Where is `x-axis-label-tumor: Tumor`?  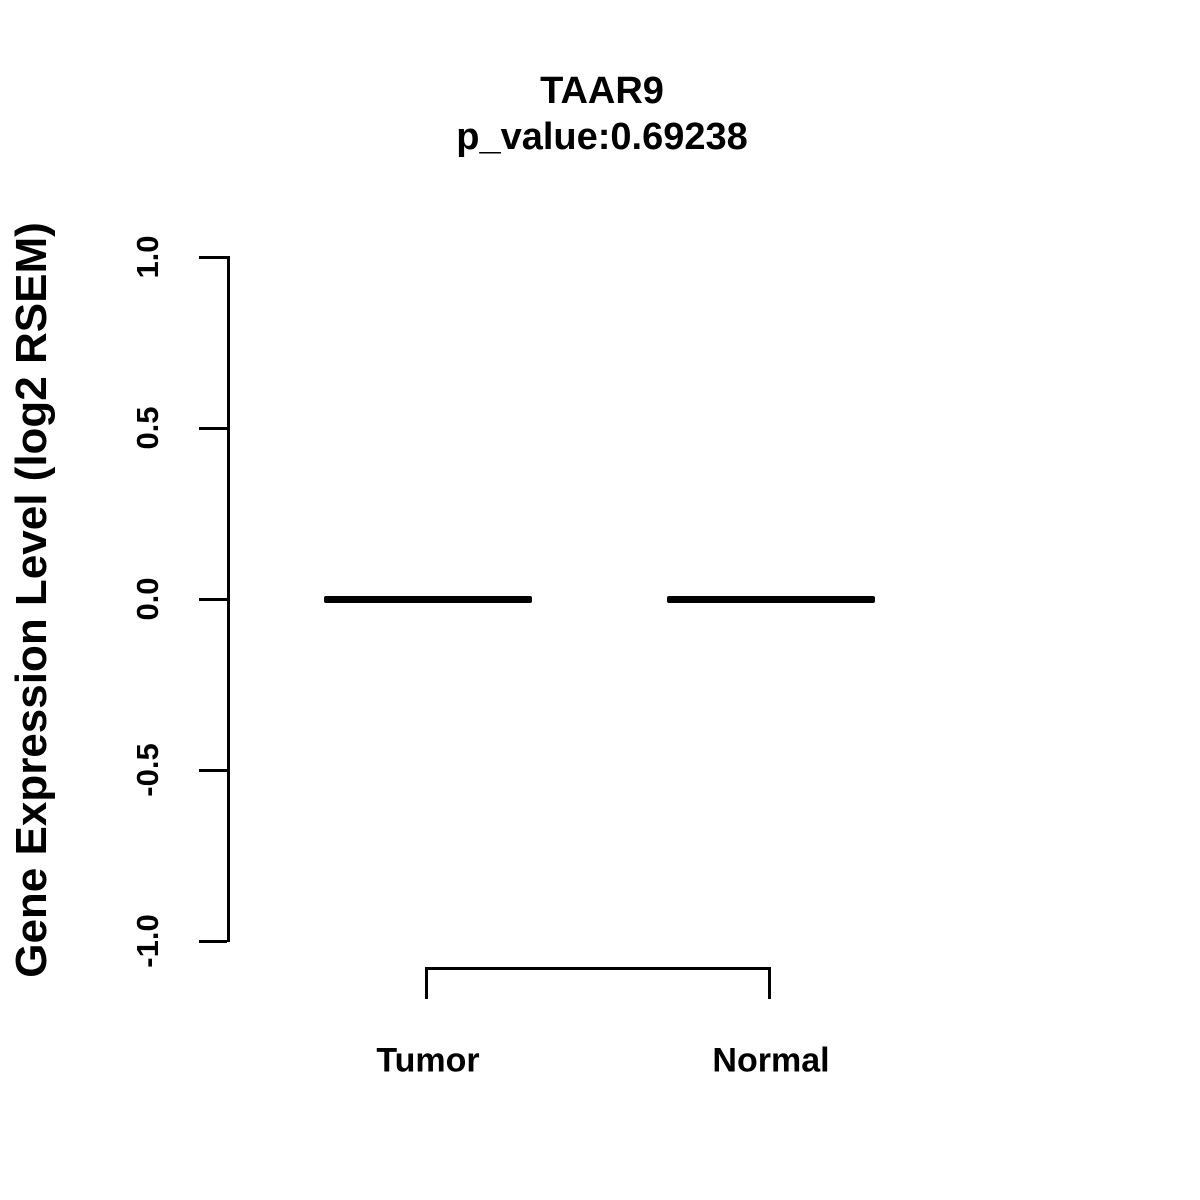
x-axis-label-tumor: Tumor is located at coordinates (428, 1060).